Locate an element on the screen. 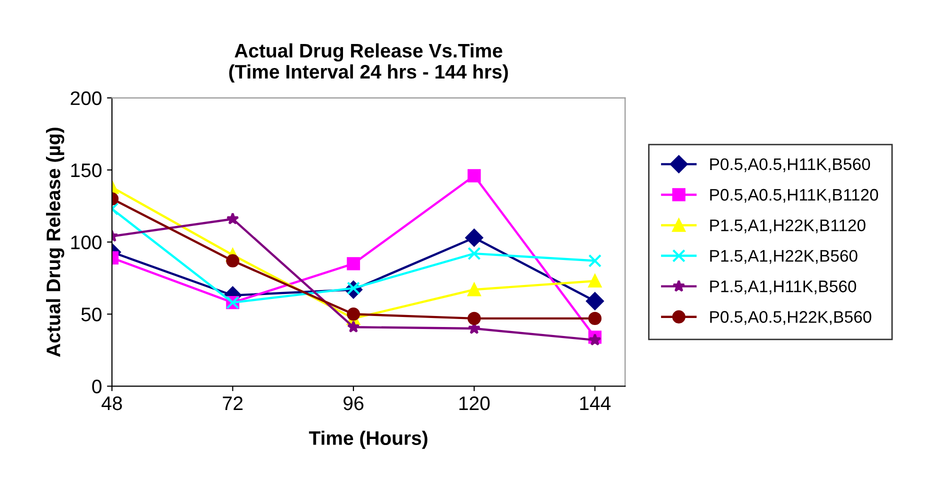 Image resolution: width=933 pixels, height=487 pixels. legend-label: P0.5,A0.5,H11K,B1120 is located at coordinates (794, 195).